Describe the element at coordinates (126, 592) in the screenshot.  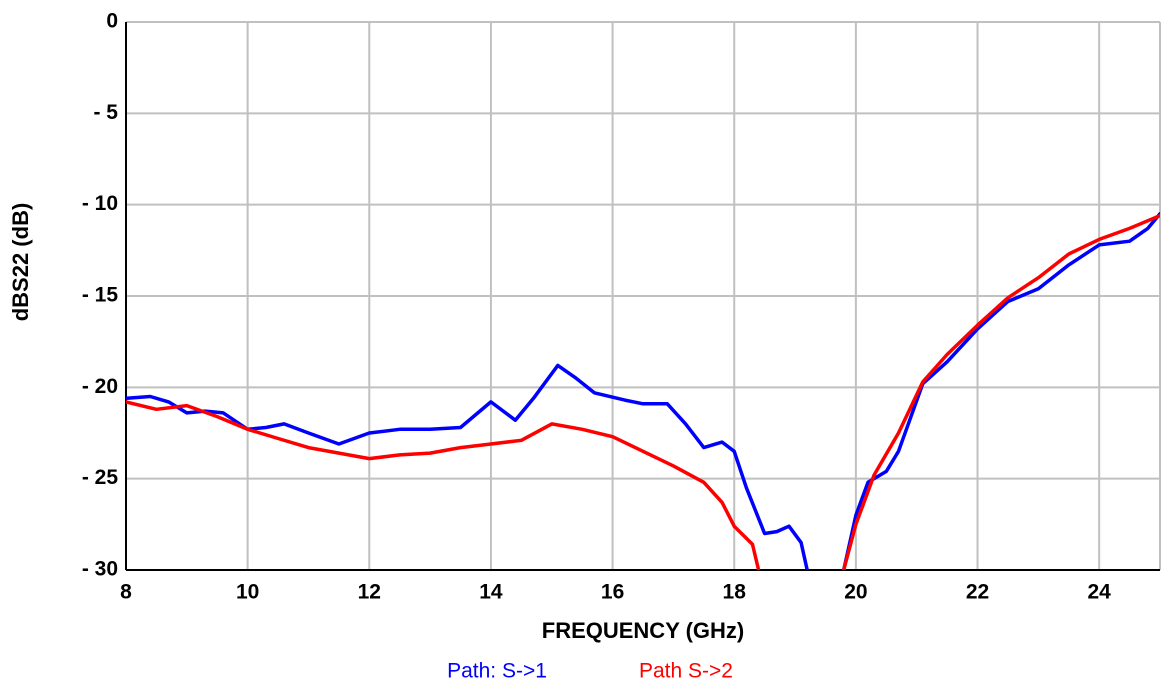
I see `x-tick-label: 8` at that location.